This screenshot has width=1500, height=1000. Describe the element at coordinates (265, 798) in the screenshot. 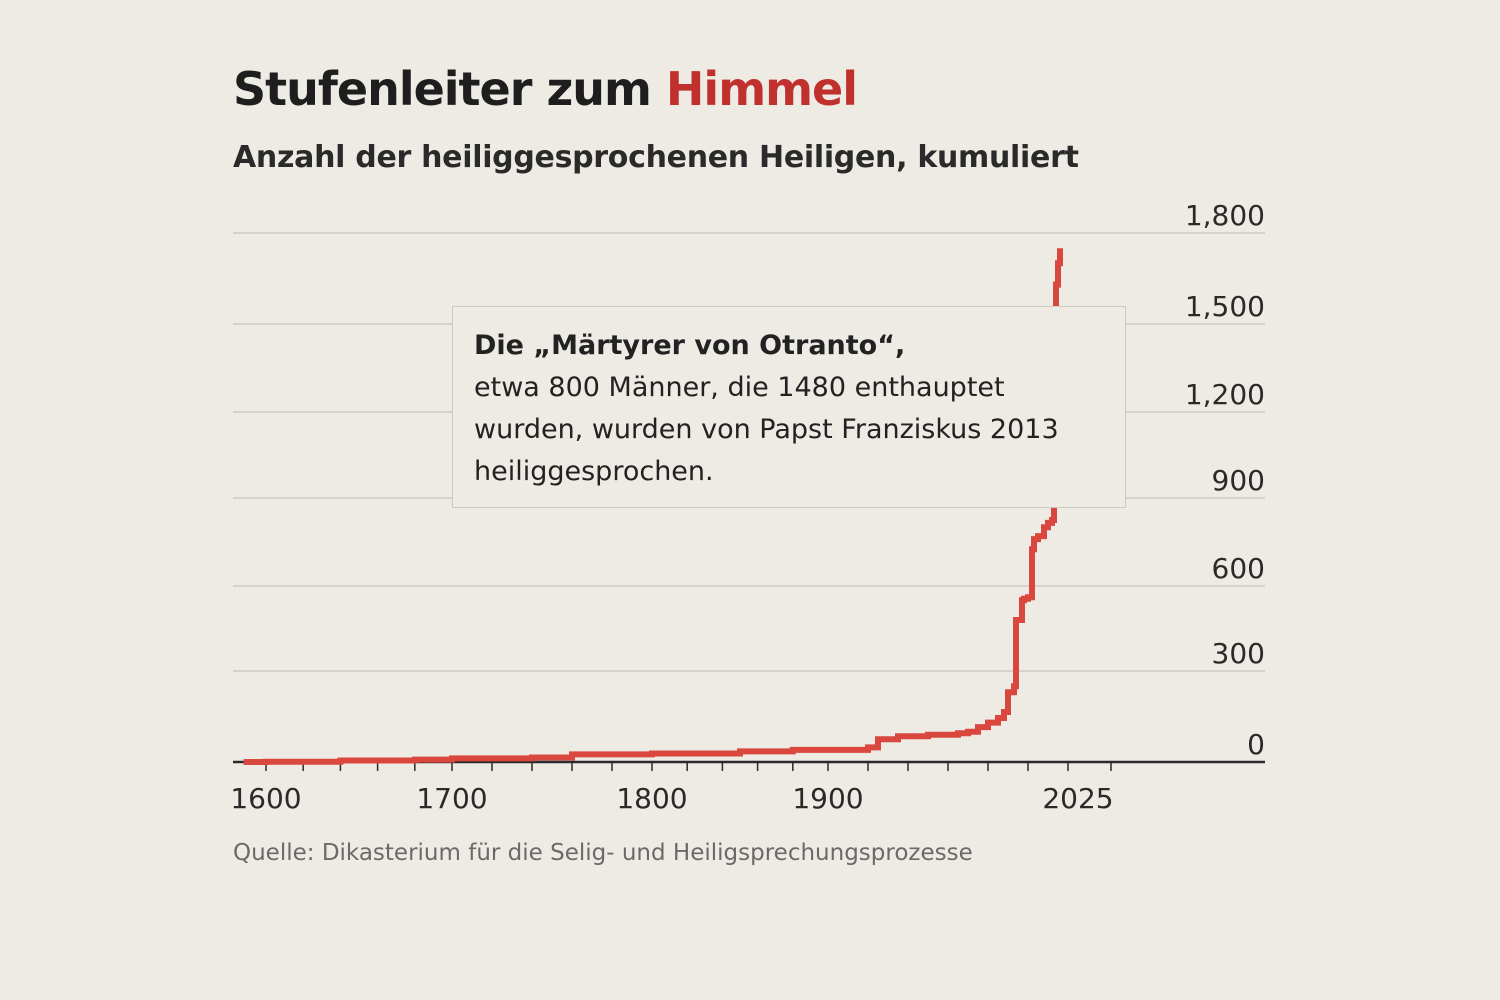

I see `x-tick-label-1600: 1600` at that location.